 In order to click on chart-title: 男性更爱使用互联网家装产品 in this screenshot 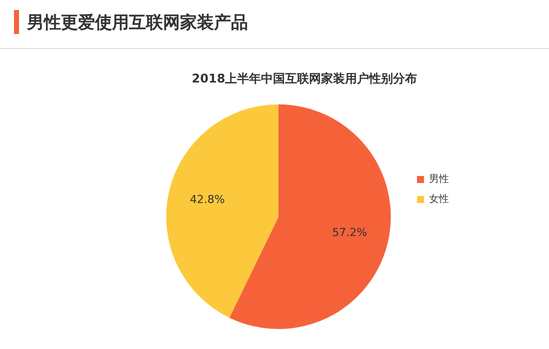, I will do `click(137, 23)`.